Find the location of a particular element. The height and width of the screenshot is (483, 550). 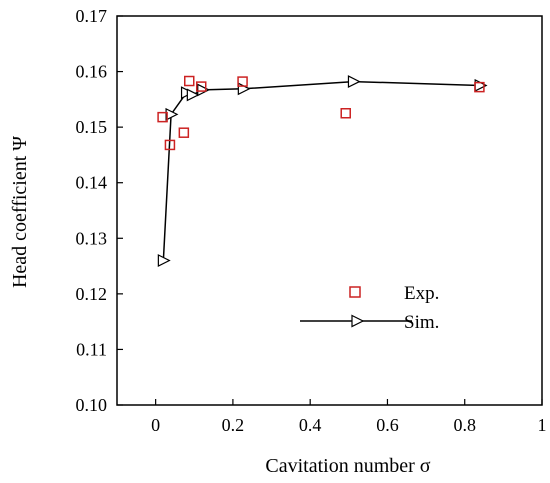

x-tick-label: 0.2 is located at coordinates (233, 425).